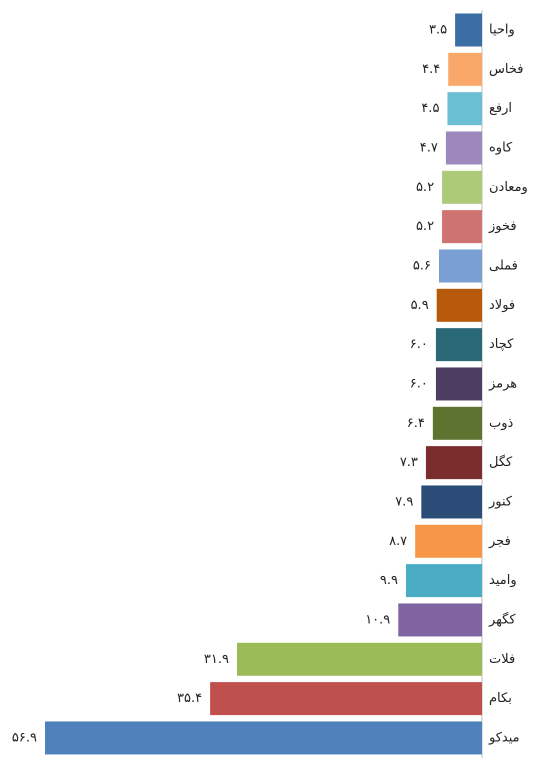 This screenshot has height=768, width=560. I want to click on category-label: فخوز, so click(502, 226).